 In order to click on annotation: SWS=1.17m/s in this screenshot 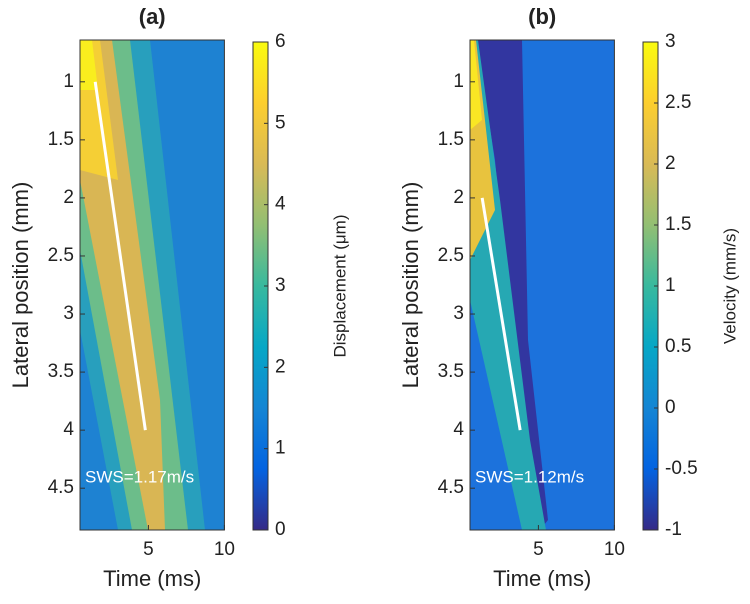, I will do `click(139, 476)`.